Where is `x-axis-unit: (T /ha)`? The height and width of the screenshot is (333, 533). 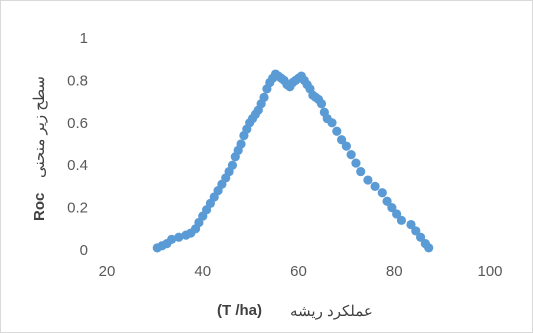 x-axis-unit: (T /ha) is located at coordinates (239, 310).